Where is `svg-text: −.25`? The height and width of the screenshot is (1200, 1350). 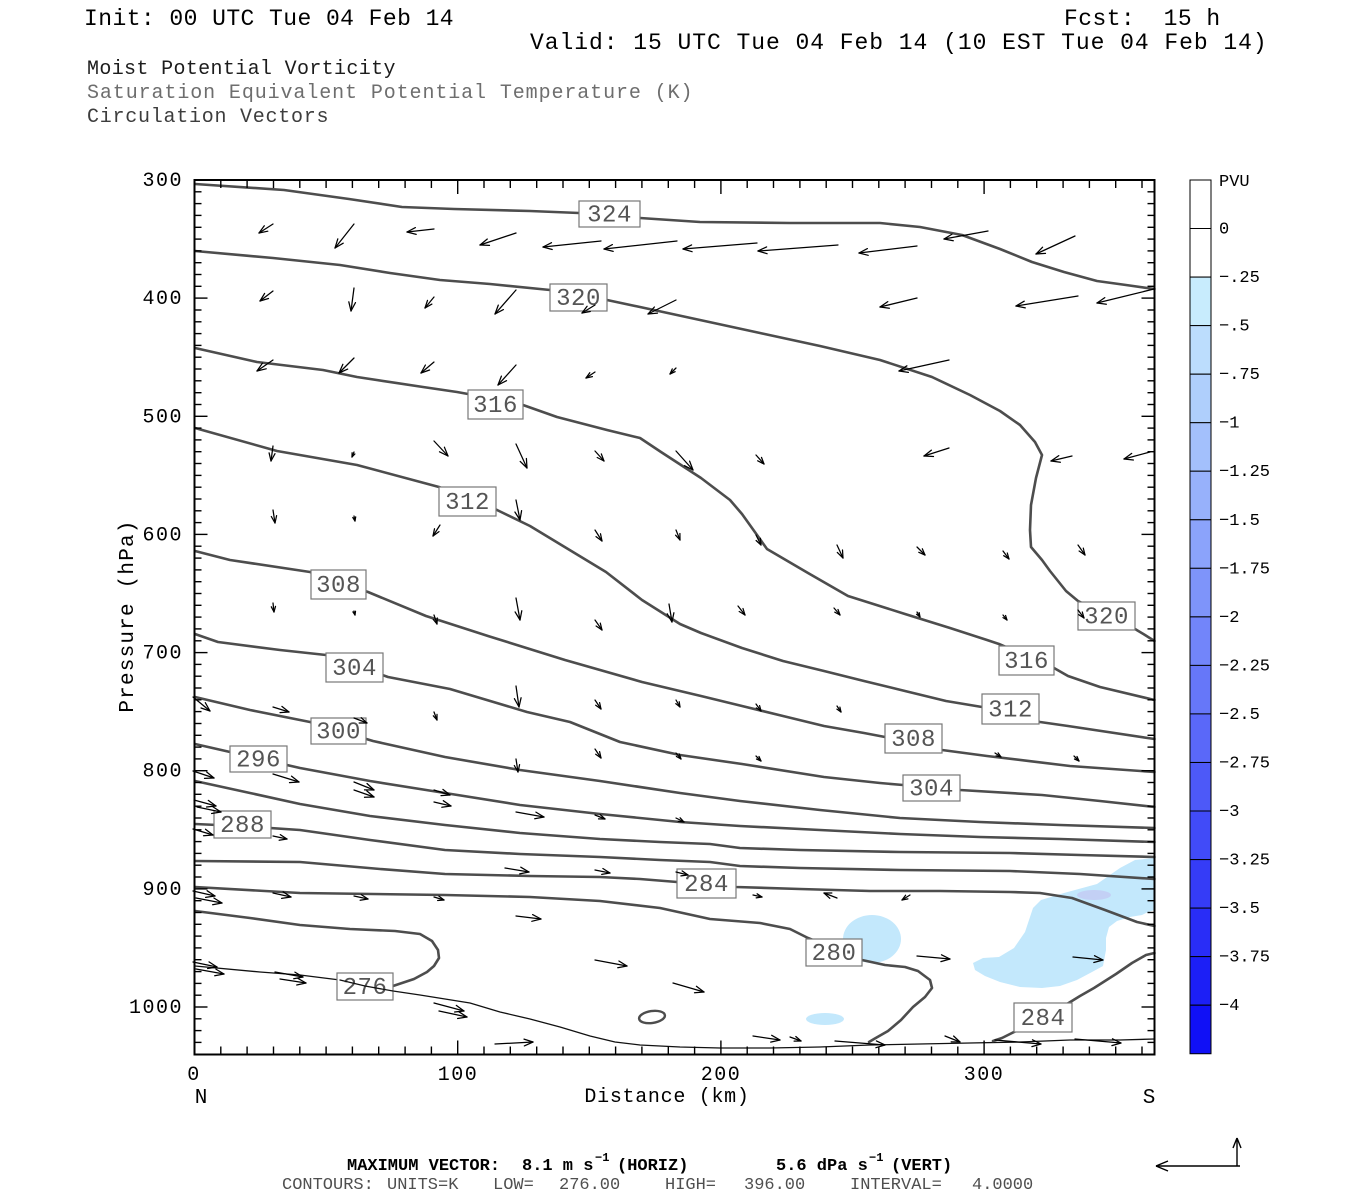
svg-text: −.25 is located at coordinates (1239, 278).